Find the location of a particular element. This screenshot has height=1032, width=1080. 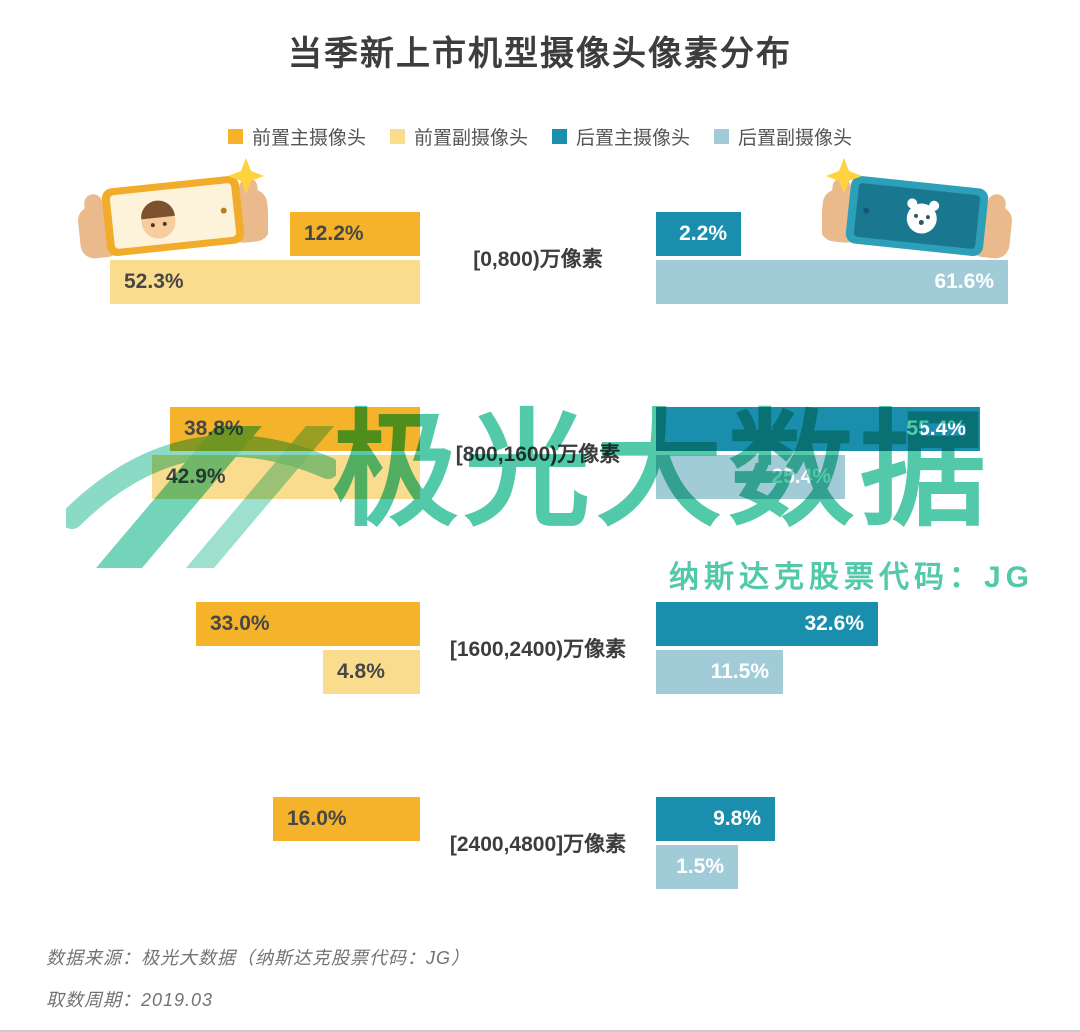

bar-front-secondary-0: 52.3% is located at coordinates (265, 282).